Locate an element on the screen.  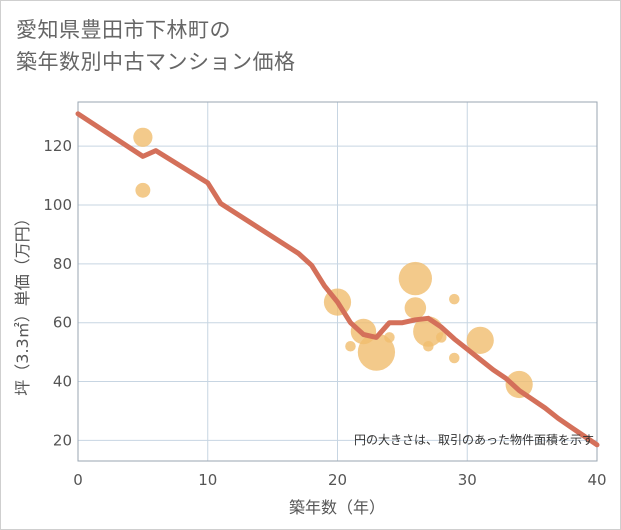
x-tick-label: 10 is located at coordinates (207, 480).